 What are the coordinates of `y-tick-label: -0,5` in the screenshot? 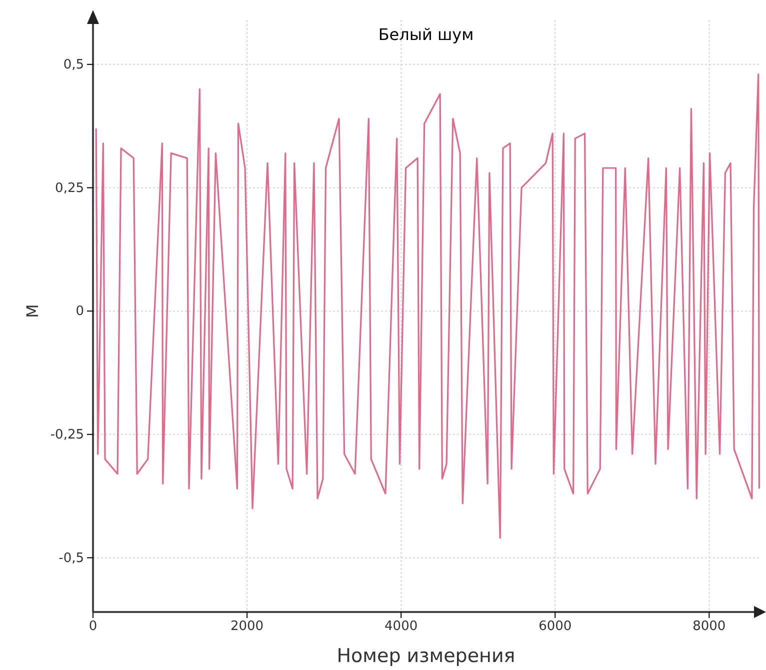 It's located at (71, 558).